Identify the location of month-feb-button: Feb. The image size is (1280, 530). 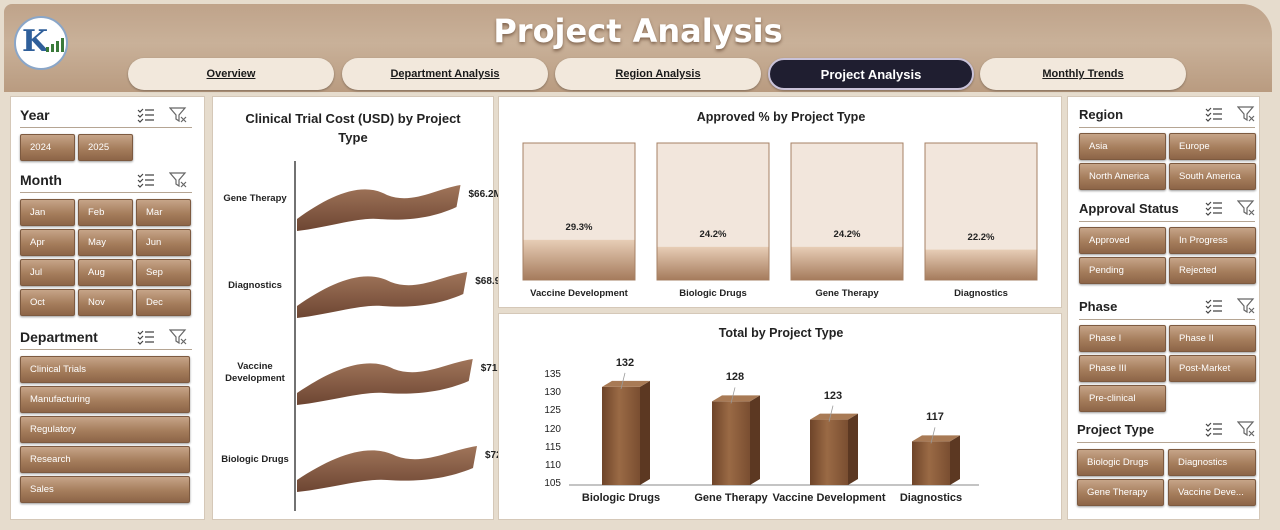
(105, 212).